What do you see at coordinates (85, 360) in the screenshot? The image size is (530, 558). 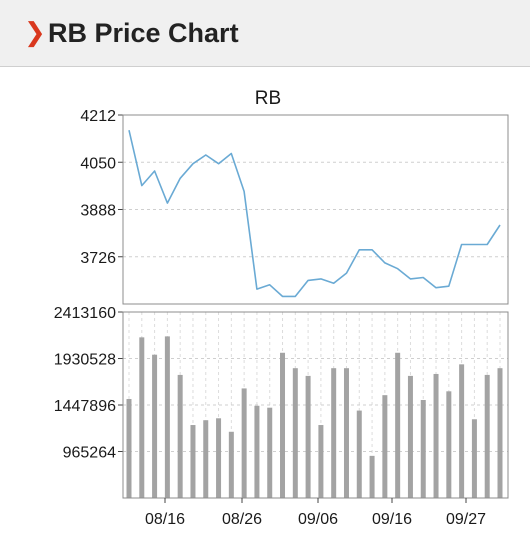 I see `volume-y-tick-label: 1930528` at bounding box center [85, 360].